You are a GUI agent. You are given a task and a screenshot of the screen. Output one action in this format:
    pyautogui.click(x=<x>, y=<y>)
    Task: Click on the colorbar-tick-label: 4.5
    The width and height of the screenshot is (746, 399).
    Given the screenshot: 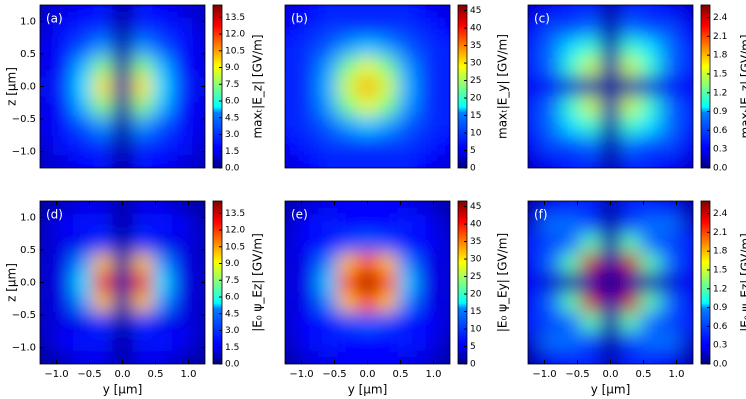 What is the action you would take?
    pyautogui.click(x=232, y=314)
    